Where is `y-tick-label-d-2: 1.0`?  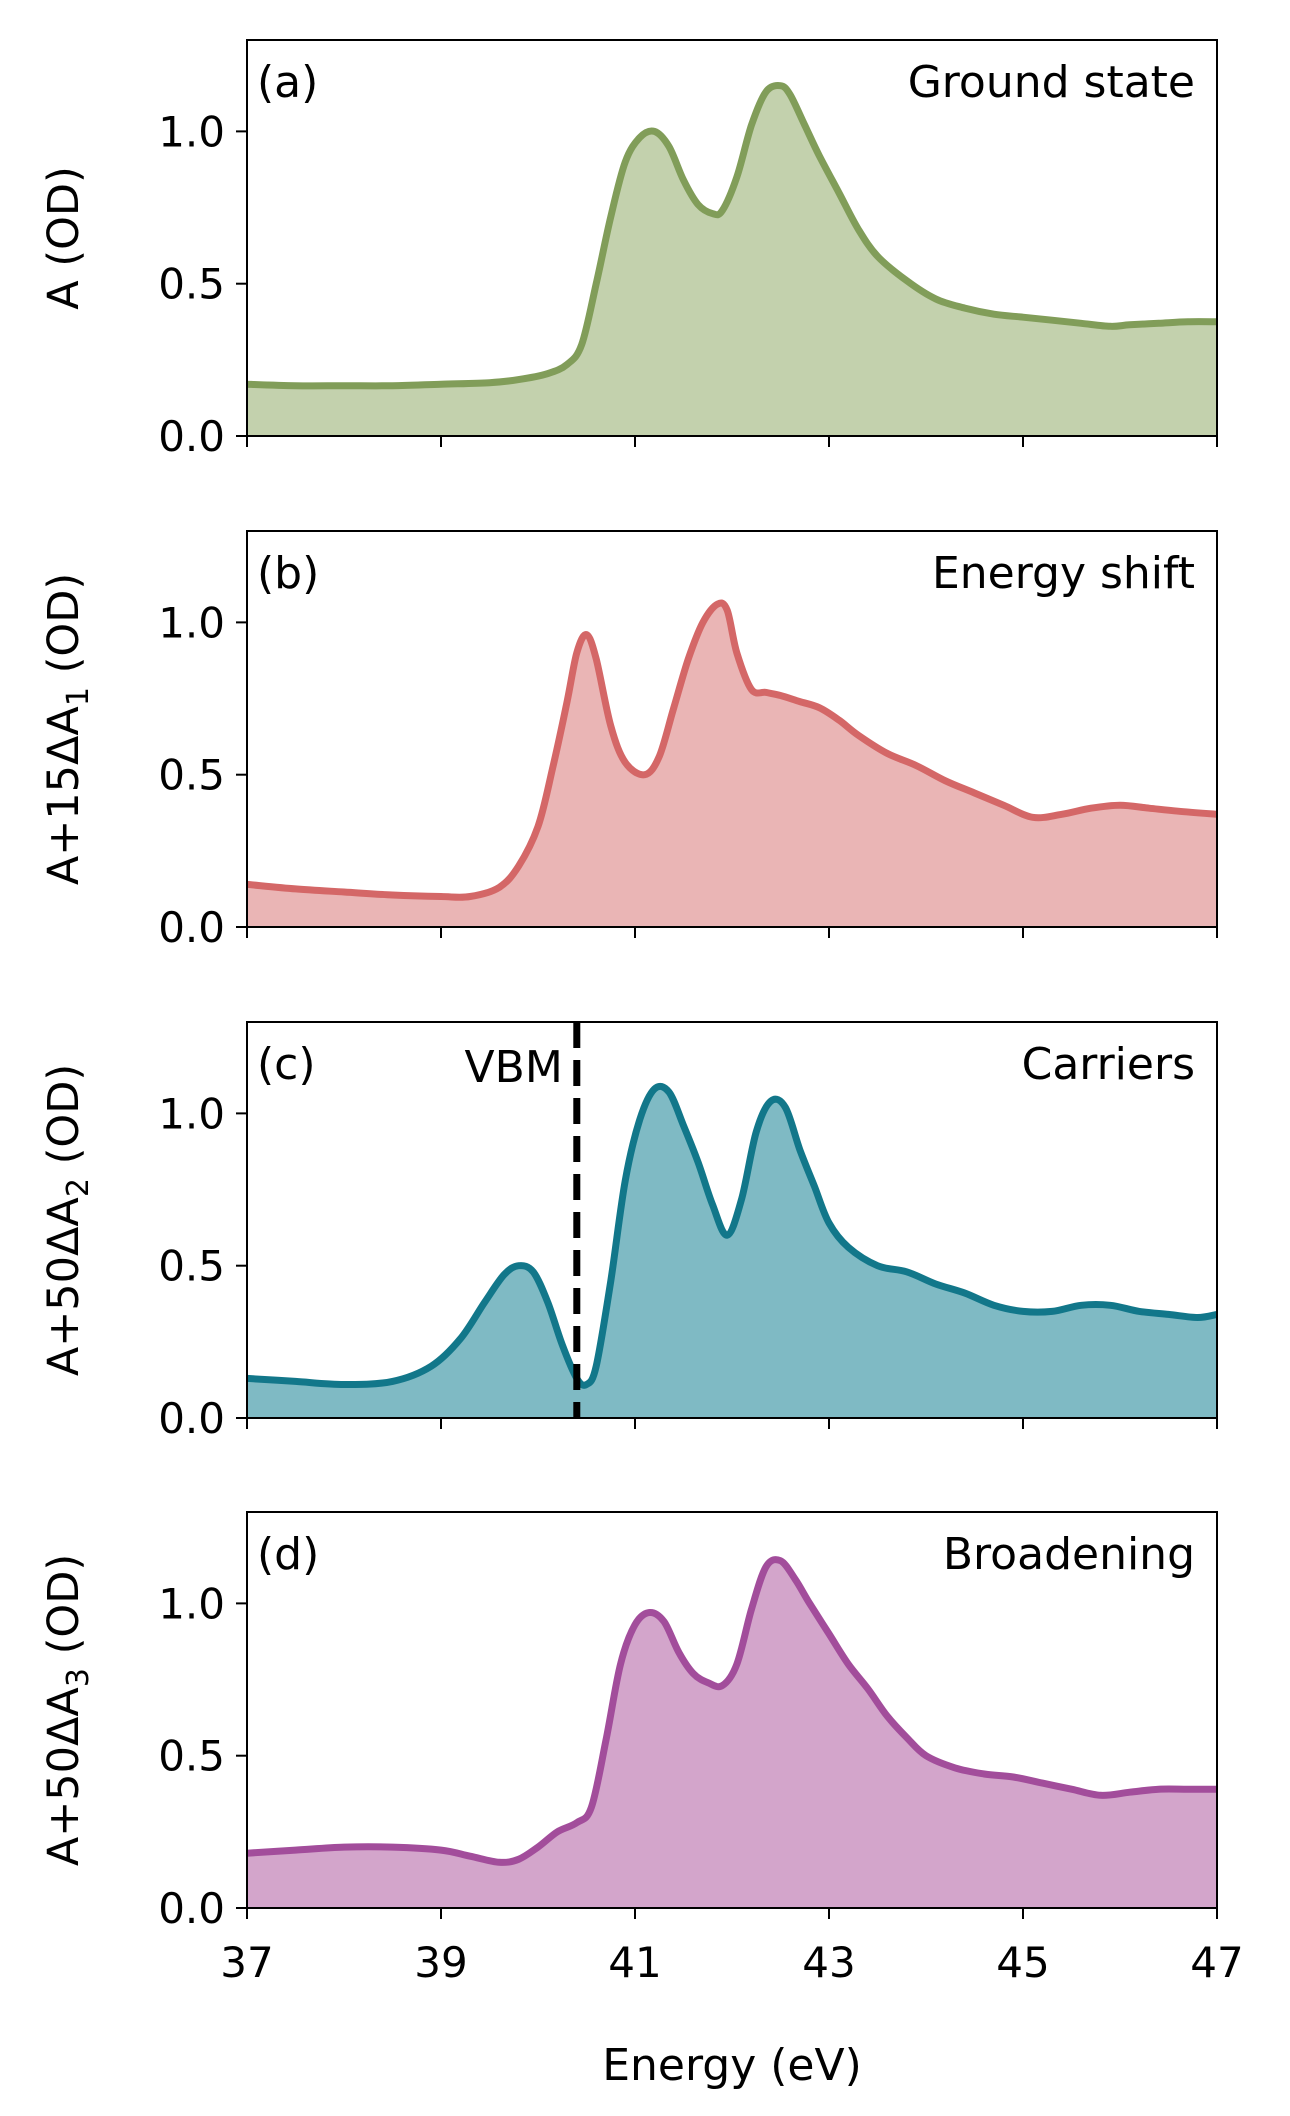 y-tick-label-d-2: 1.0 is located at coordinates (191, 1603).